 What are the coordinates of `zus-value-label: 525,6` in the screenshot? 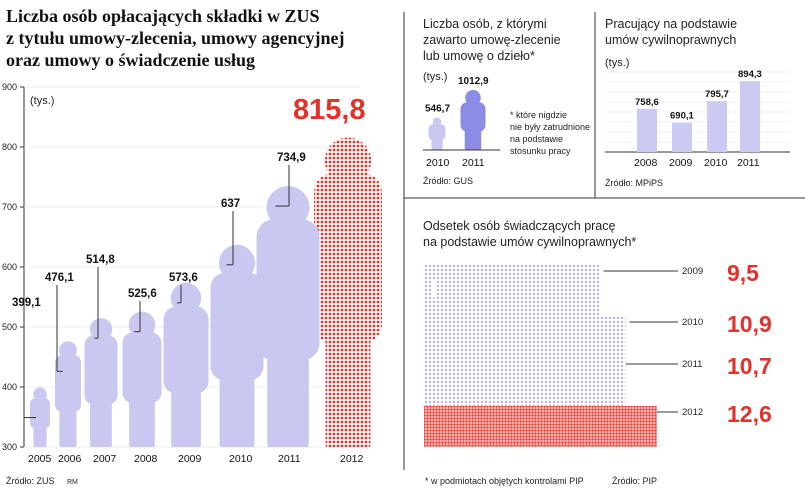 It's located at (142, 294).